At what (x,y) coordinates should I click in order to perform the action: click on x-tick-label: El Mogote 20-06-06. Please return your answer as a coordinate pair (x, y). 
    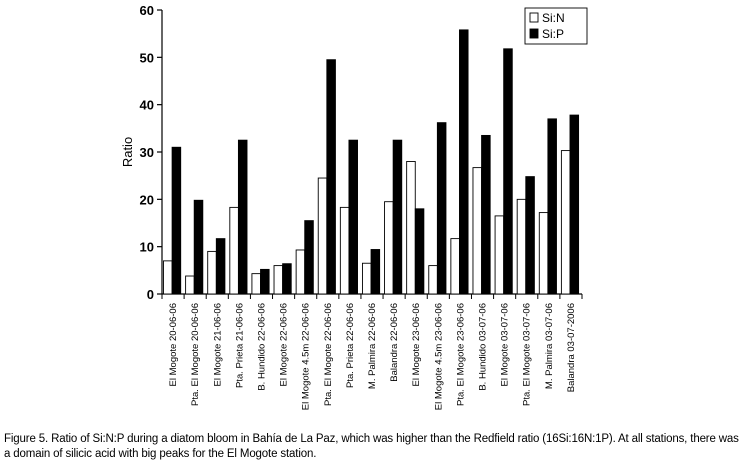
    Looking at the image, I should click on (173, 344).